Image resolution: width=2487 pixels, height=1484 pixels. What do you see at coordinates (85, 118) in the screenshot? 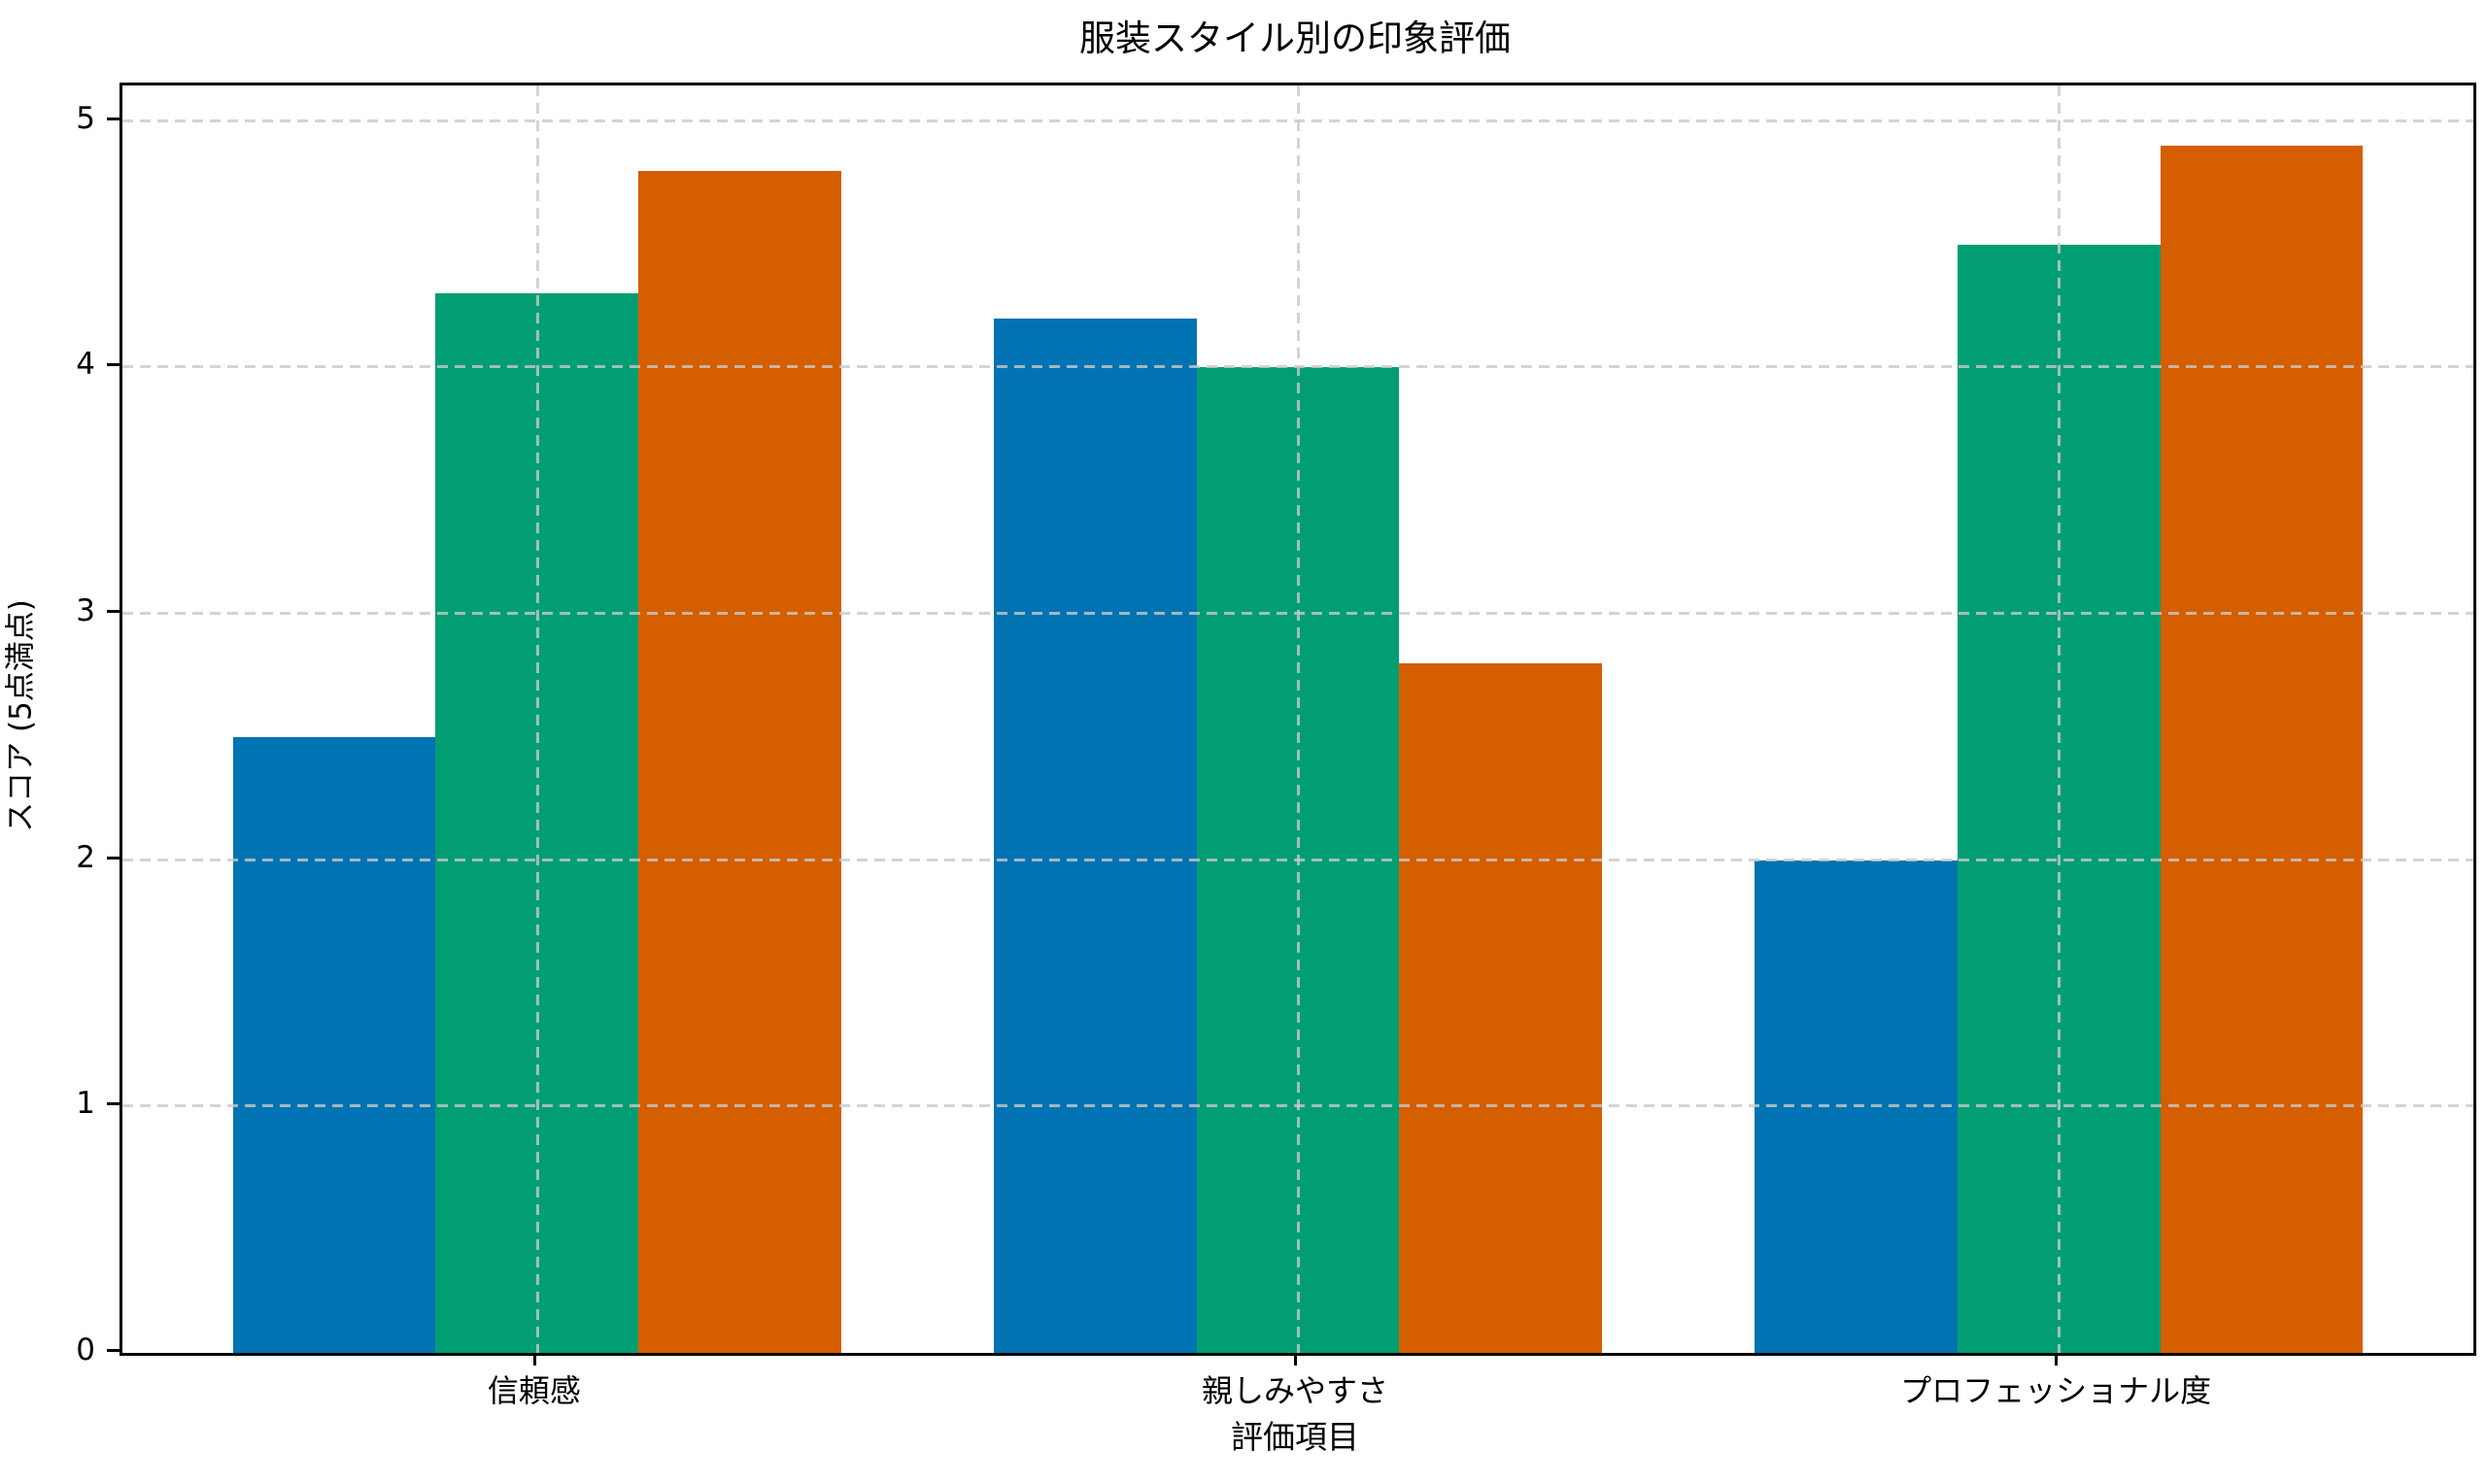
I see `y-tick-label-5: 5` at bounding box center [85, 118].